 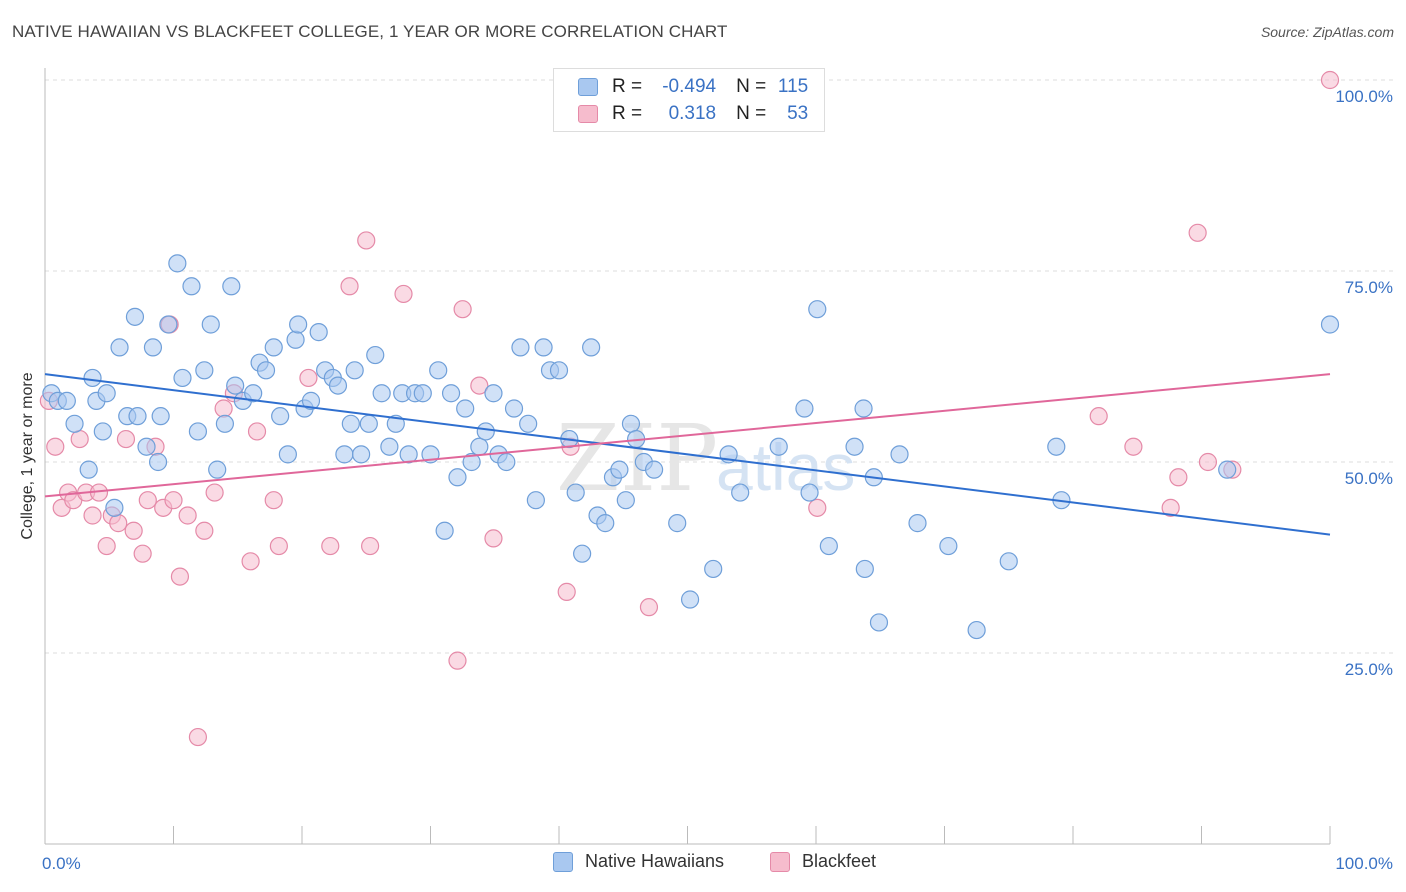 I want to click on bottom-legend-blackfeet: Blackfeet, so click(x=823, y=861).